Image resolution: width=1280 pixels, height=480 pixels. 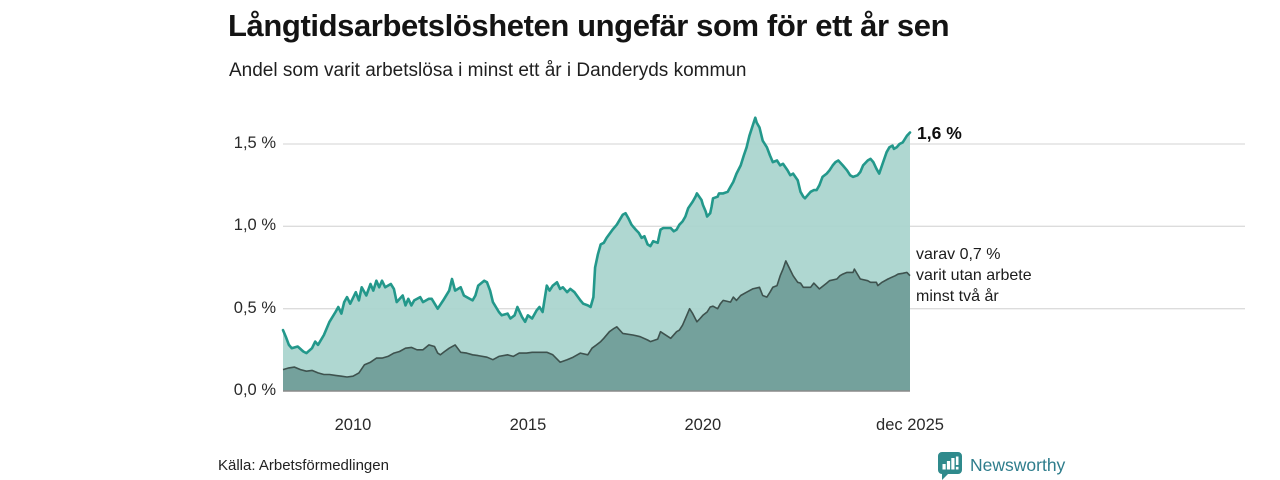 I want to click on x-tick-label: 2015, so click(x=528, y=425).